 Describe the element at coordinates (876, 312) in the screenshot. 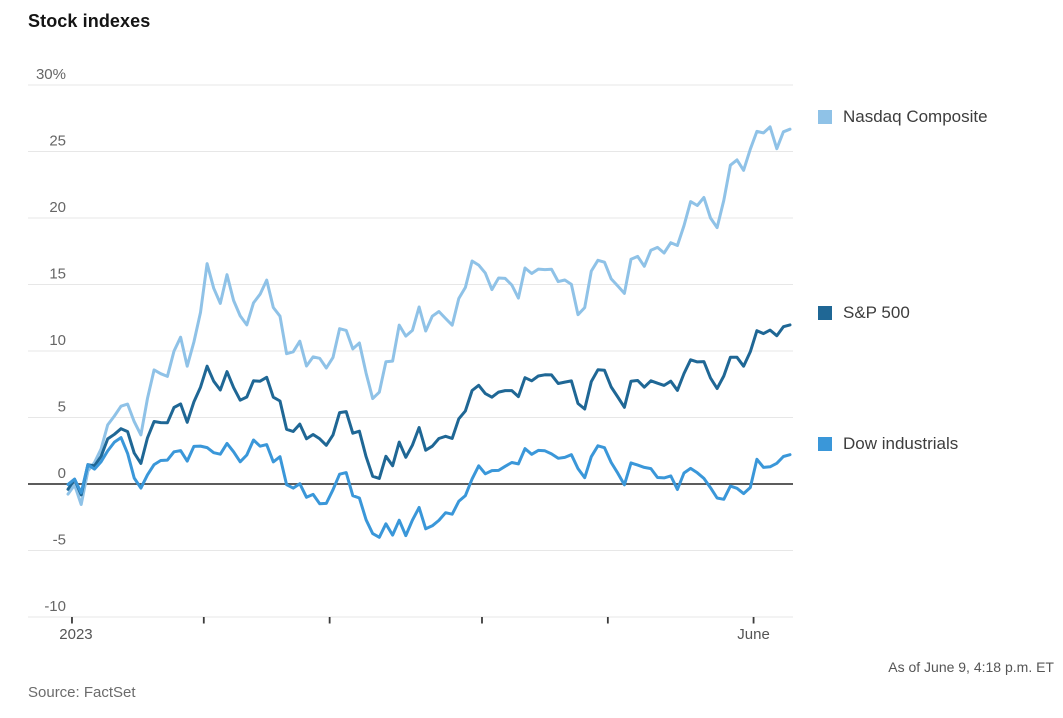

I see `legend-label-sp500: S&P 500` at that location.